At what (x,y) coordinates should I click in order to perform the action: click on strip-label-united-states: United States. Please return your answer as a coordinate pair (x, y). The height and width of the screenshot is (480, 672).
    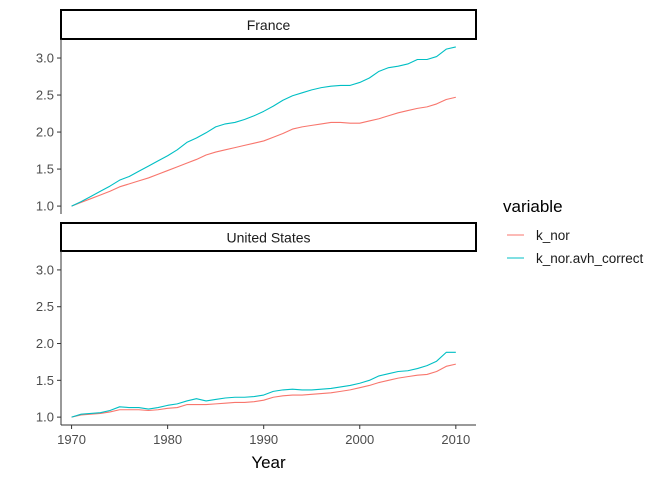
    Looking at the image, I should click on (268, 238).